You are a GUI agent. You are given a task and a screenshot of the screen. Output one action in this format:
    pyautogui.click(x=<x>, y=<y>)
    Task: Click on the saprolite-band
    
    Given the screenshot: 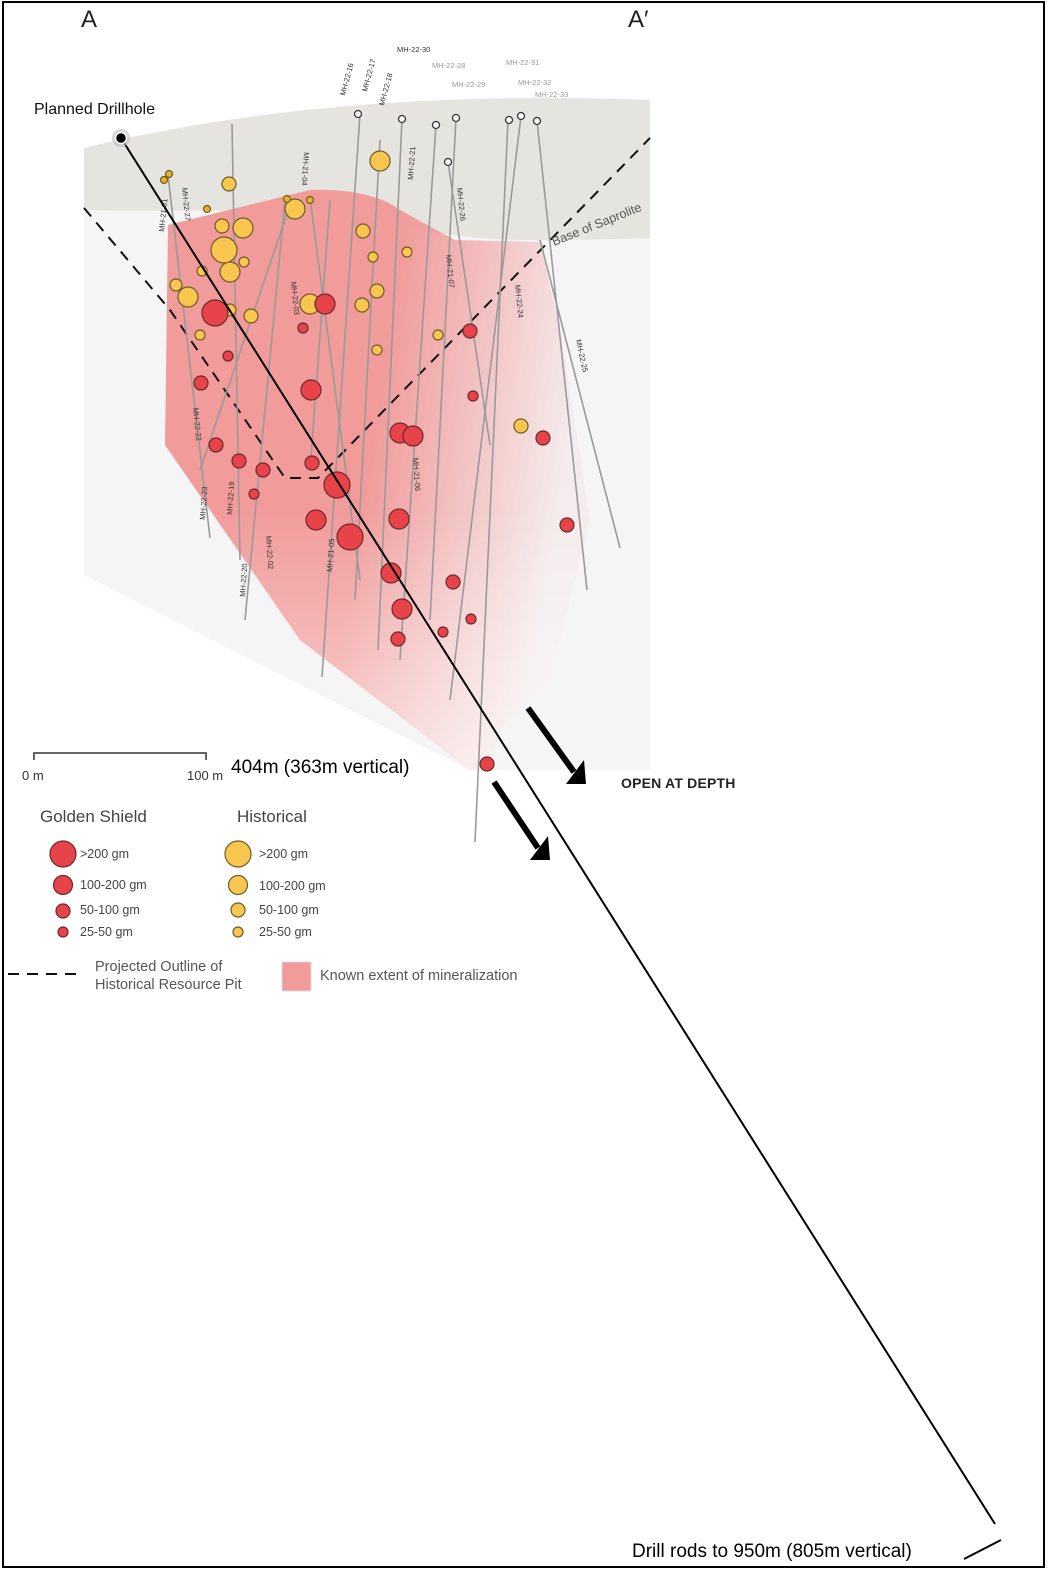 What is the action you would take?
    pyautogui.click(x=367, y=169)
    